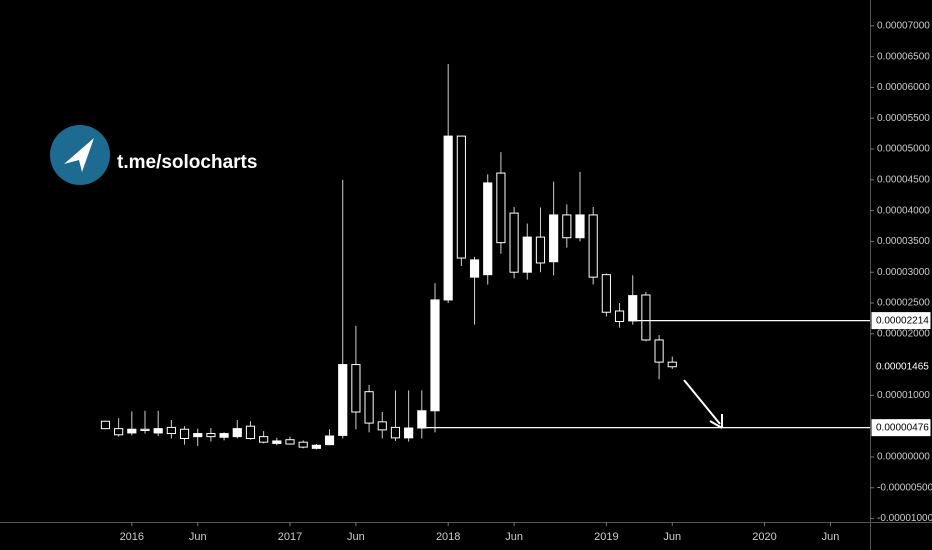 The height and width of the screenshot is (550, 932). Describe the element at coordinates (903, 87) in the screenshot. I see `y-tick-label: 0.00006000` at that location.